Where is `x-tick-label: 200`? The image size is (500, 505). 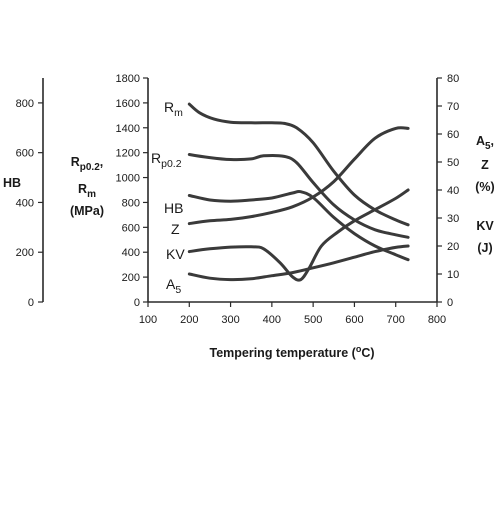 x-tick-label: 200 is located at coordinates (189, 320).